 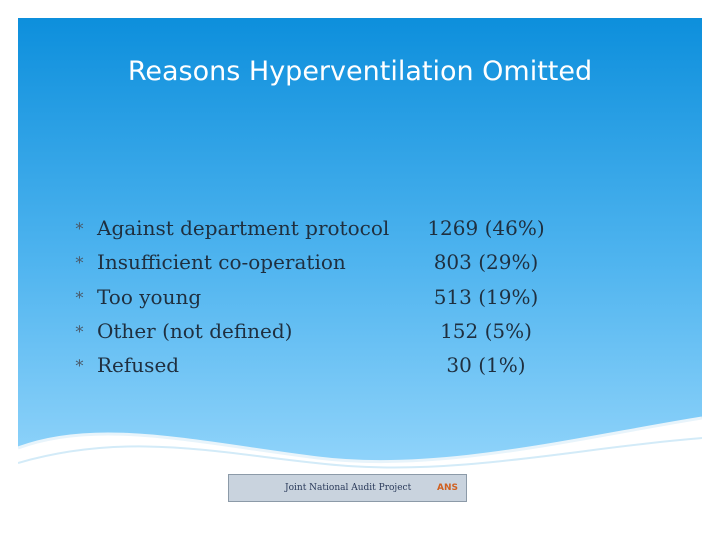 I want to click on list-item: ∗ Too young 513 (19%), so click(x=360, y=300).